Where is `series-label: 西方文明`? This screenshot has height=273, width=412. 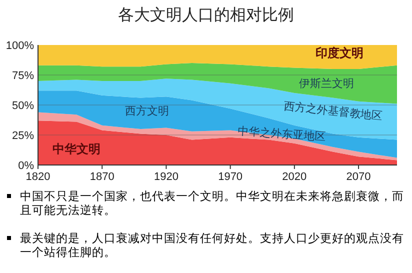
series-label: 西方文明 is located at coordinates (146, 111).